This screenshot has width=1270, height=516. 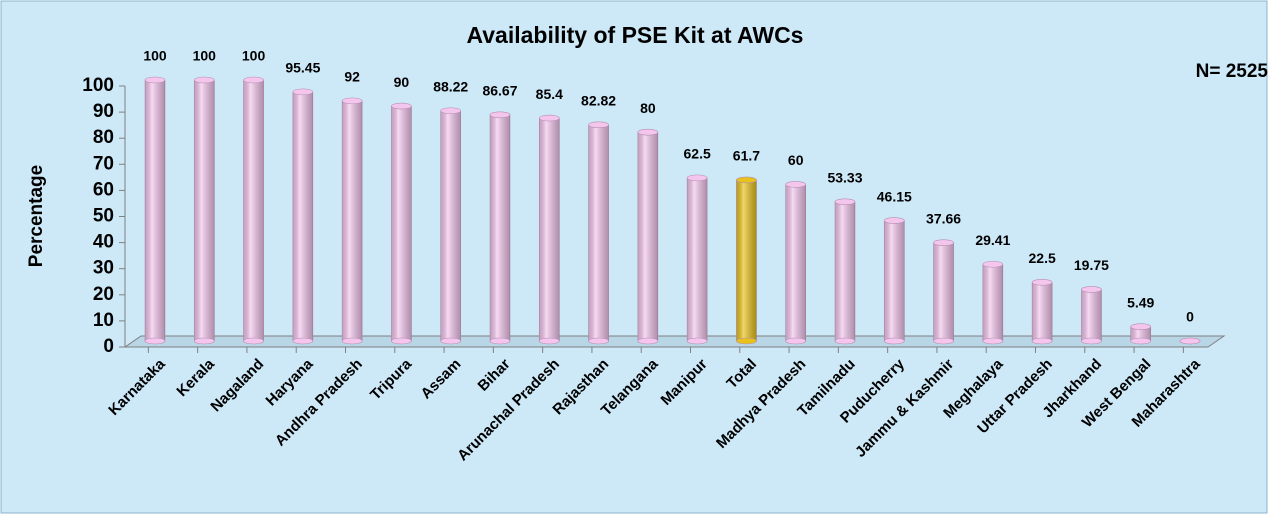 I want to click on value-label: 37.66, so click(x=943, y=218).